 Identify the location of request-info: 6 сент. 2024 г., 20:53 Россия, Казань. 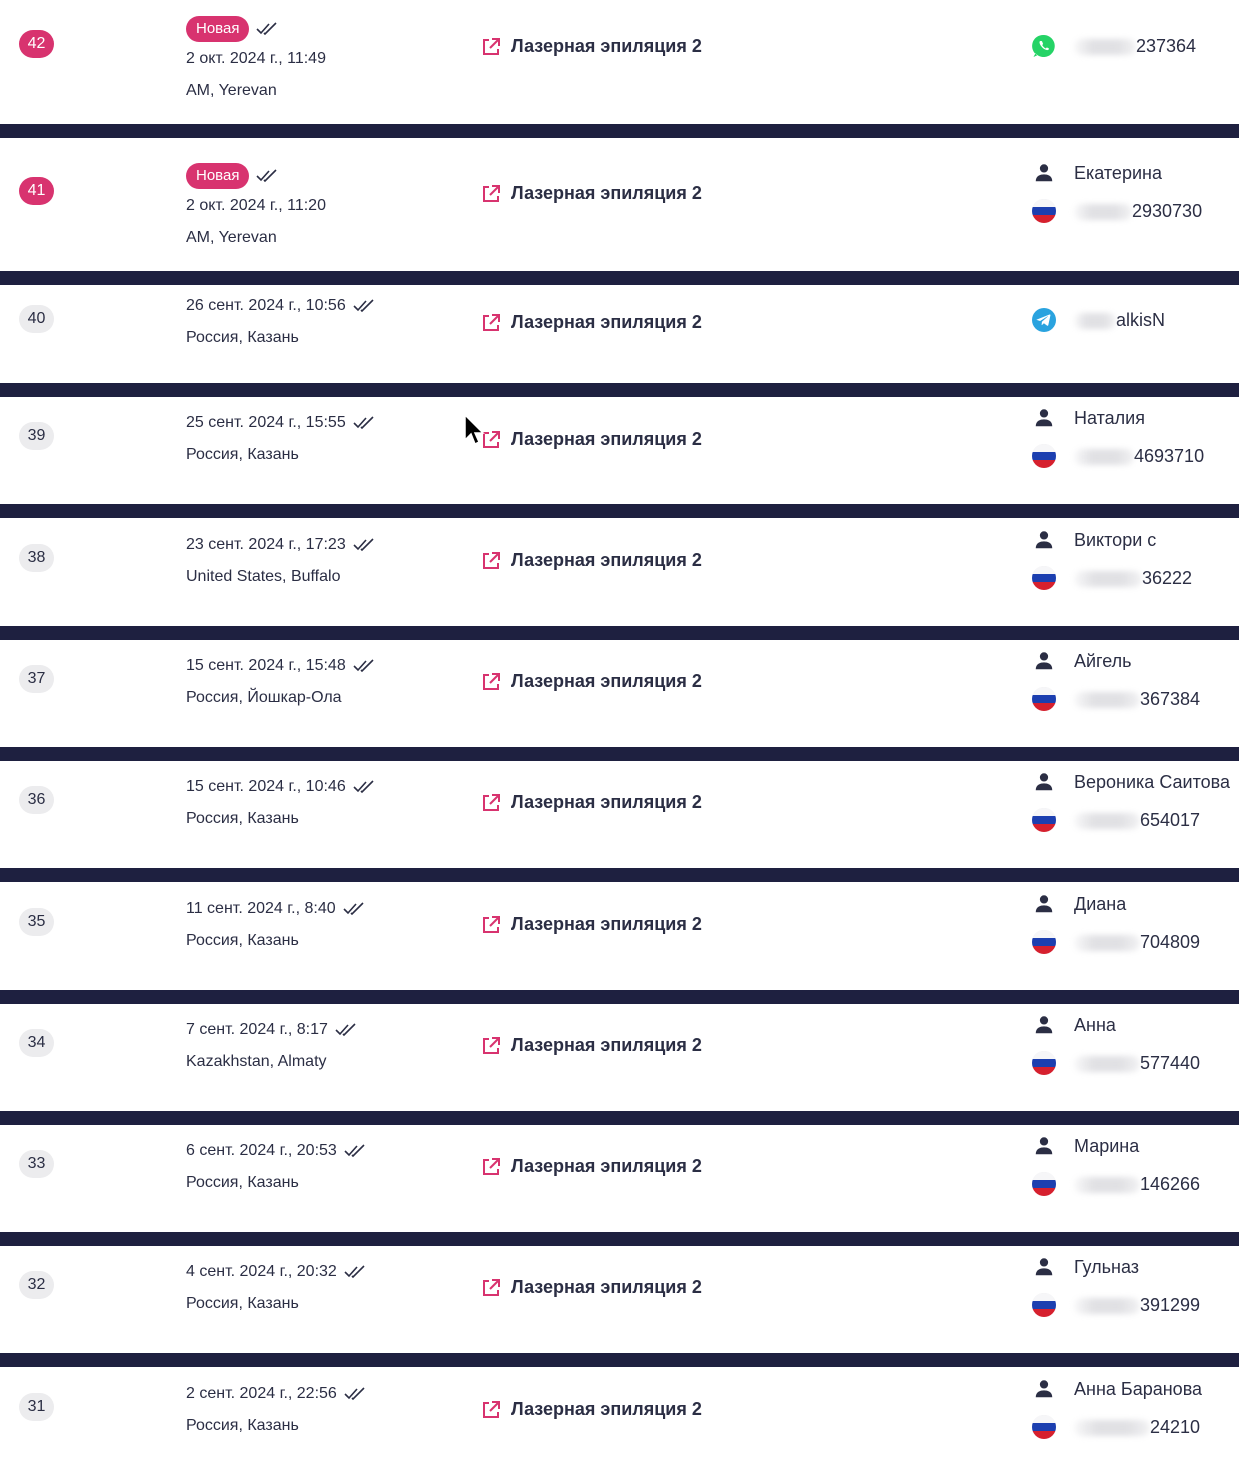
(276, 1167).